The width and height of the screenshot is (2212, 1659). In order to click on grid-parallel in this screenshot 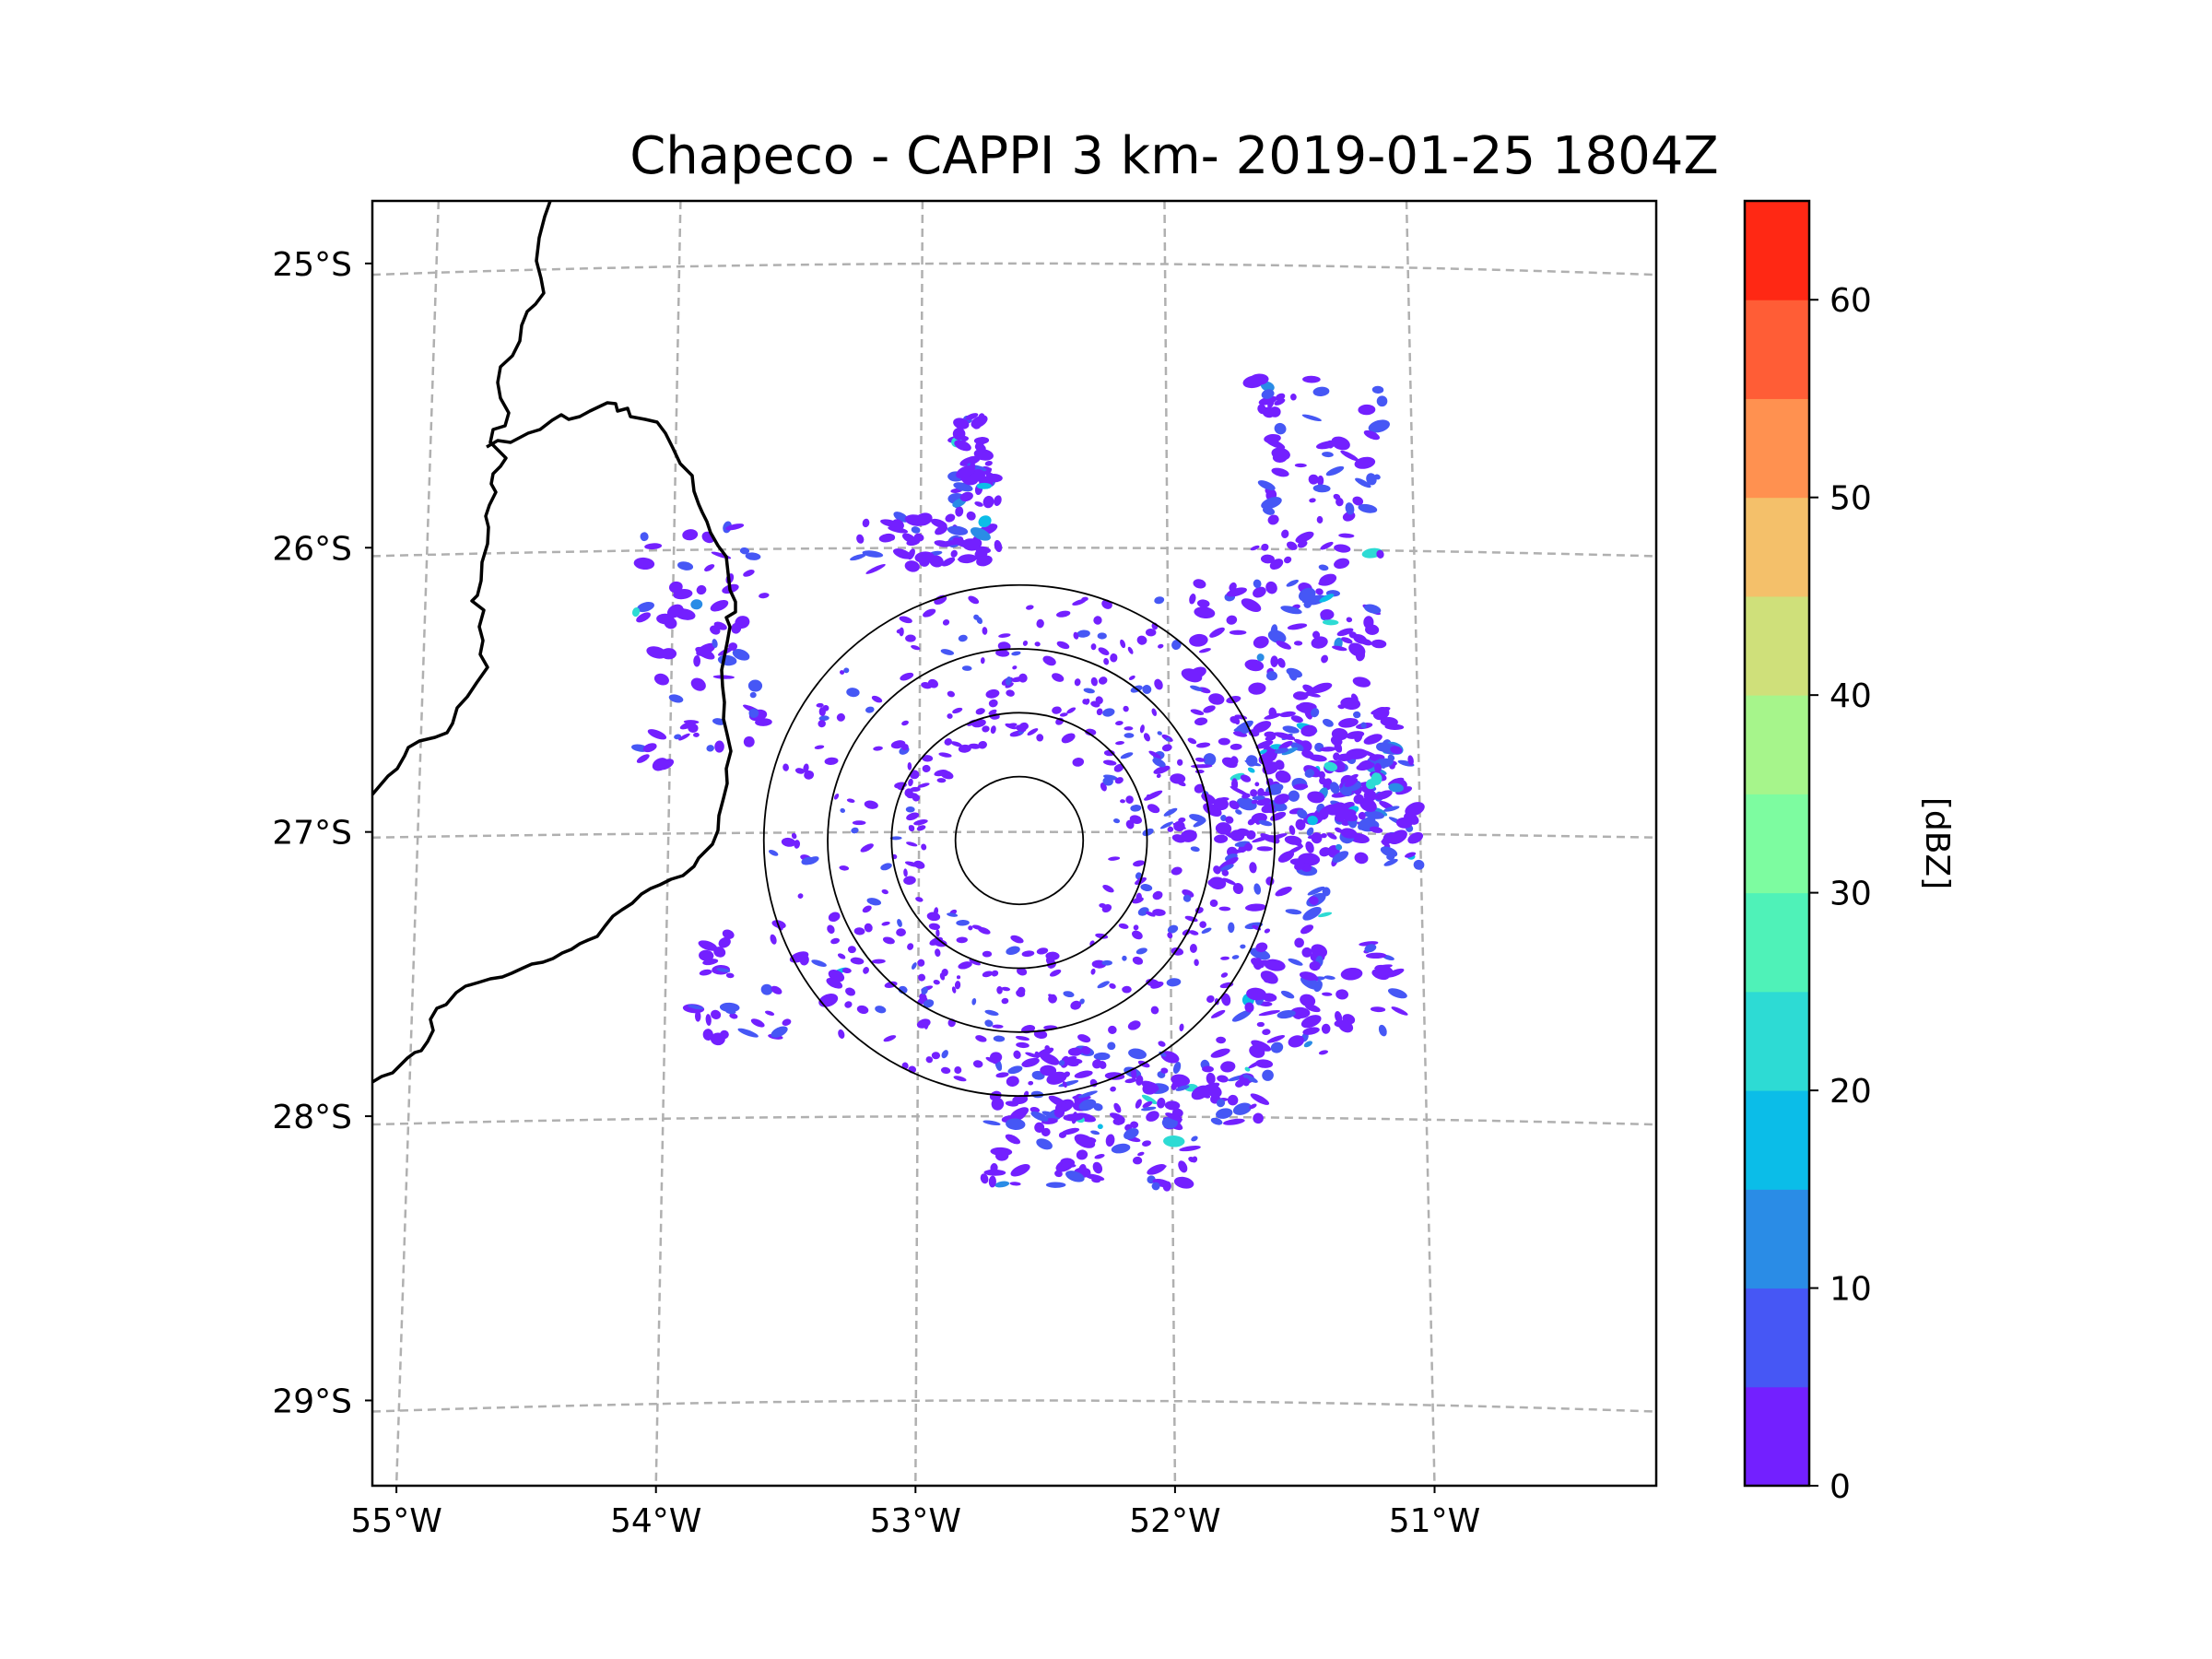, I will do `click(1014, 1406)`.